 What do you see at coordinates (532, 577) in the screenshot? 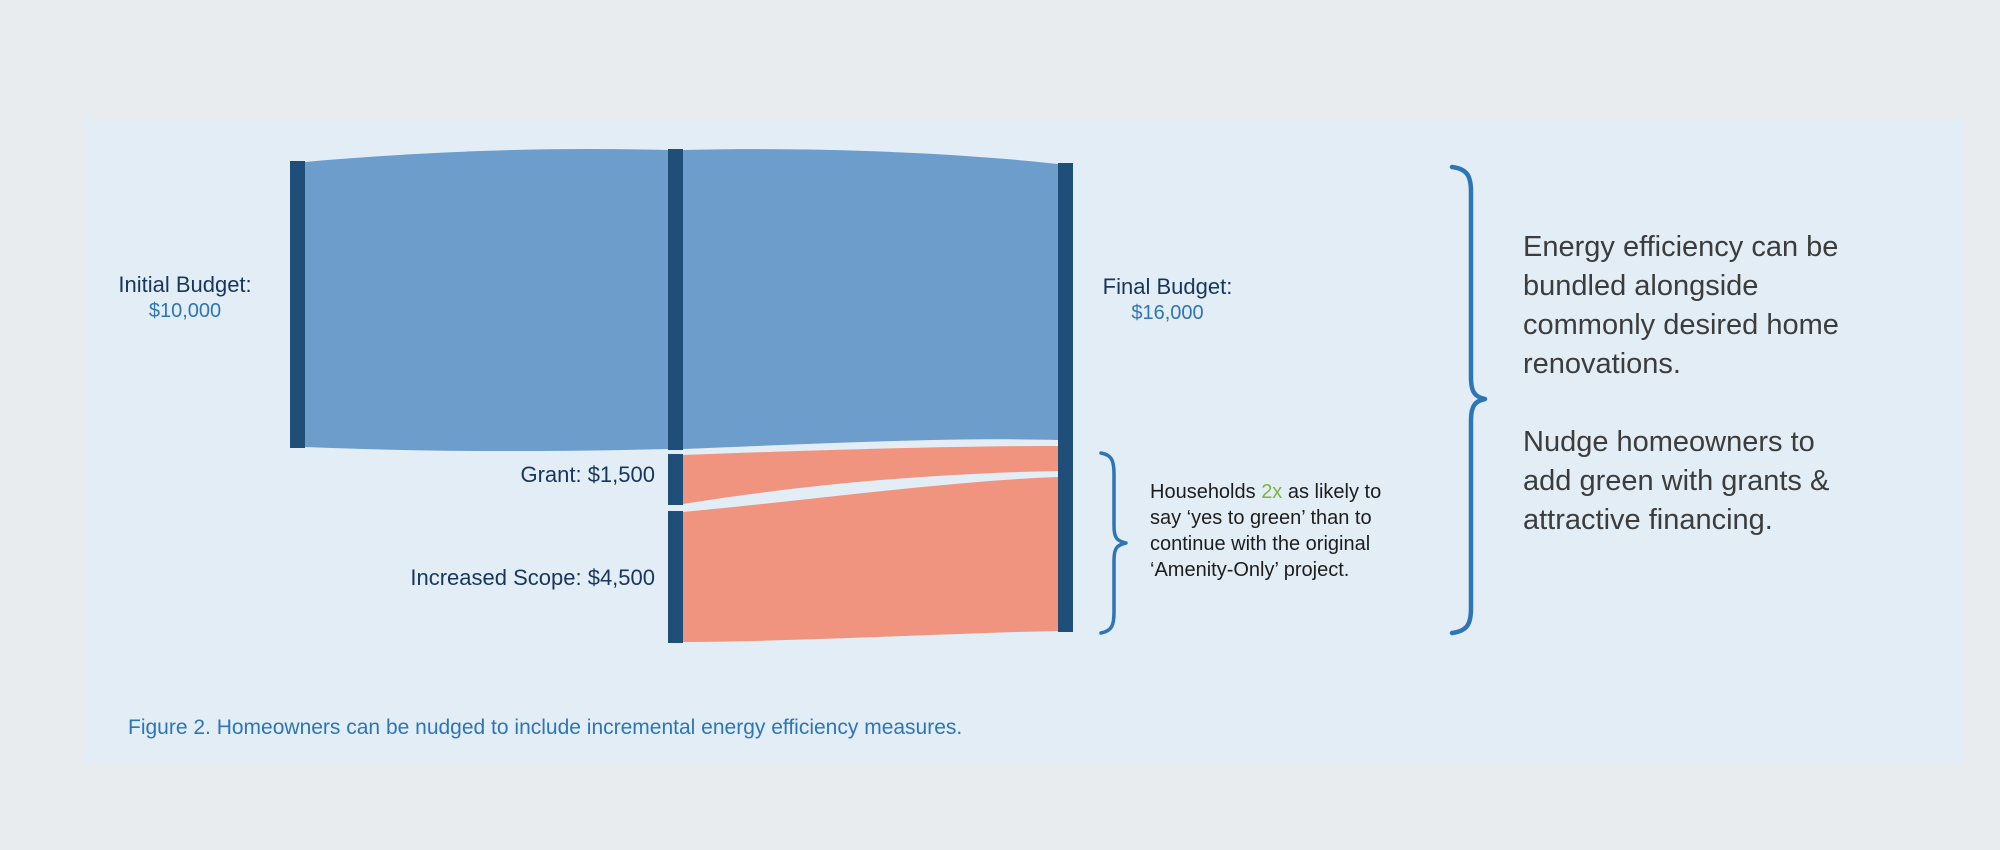
I see `label-increased-scope: Increased Scope: $4,500` at bounding box center [532, 577].